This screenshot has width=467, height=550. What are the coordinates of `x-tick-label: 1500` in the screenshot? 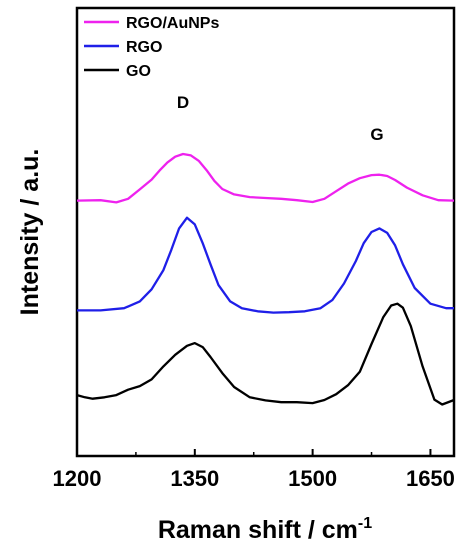 It's located at (312, 478).